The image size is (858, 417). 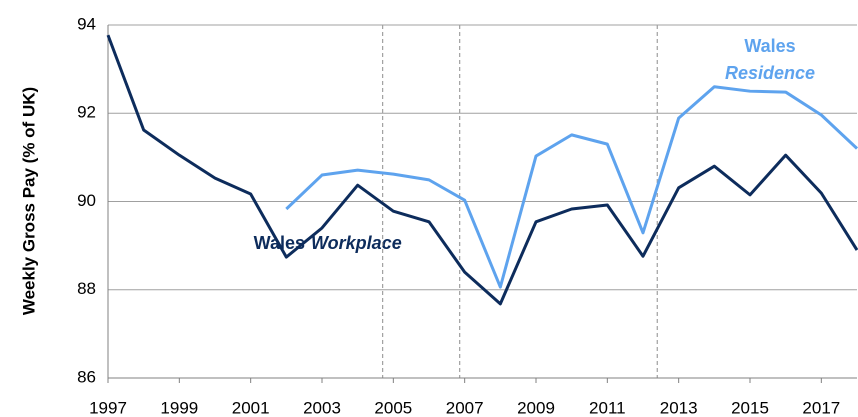 I want to click on annotation: Residence, so click(x=770, y=73).